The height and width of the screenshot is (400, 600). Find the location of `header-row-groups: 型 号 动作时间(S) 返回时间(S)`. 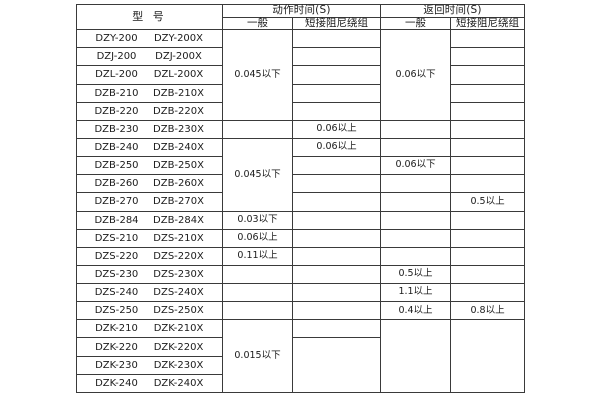

header-row-groups: 型 号 动作时间(S) 返回时间(S) is located at coordinates (301, 17).